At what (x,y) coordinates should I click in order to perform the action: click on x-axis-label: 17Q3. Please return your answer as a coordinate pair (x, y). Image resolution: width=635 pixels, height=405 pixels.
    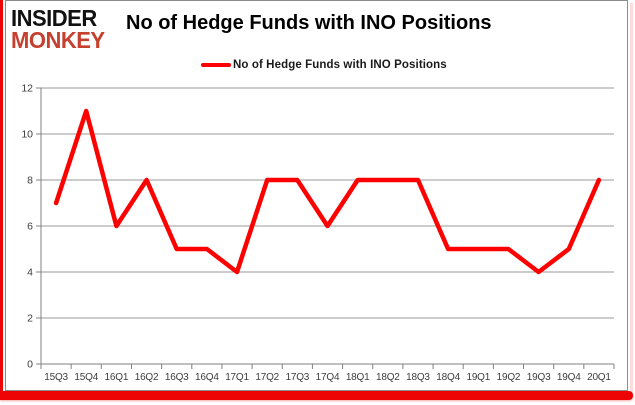
    Looking at the image, I should click on (298, 377).